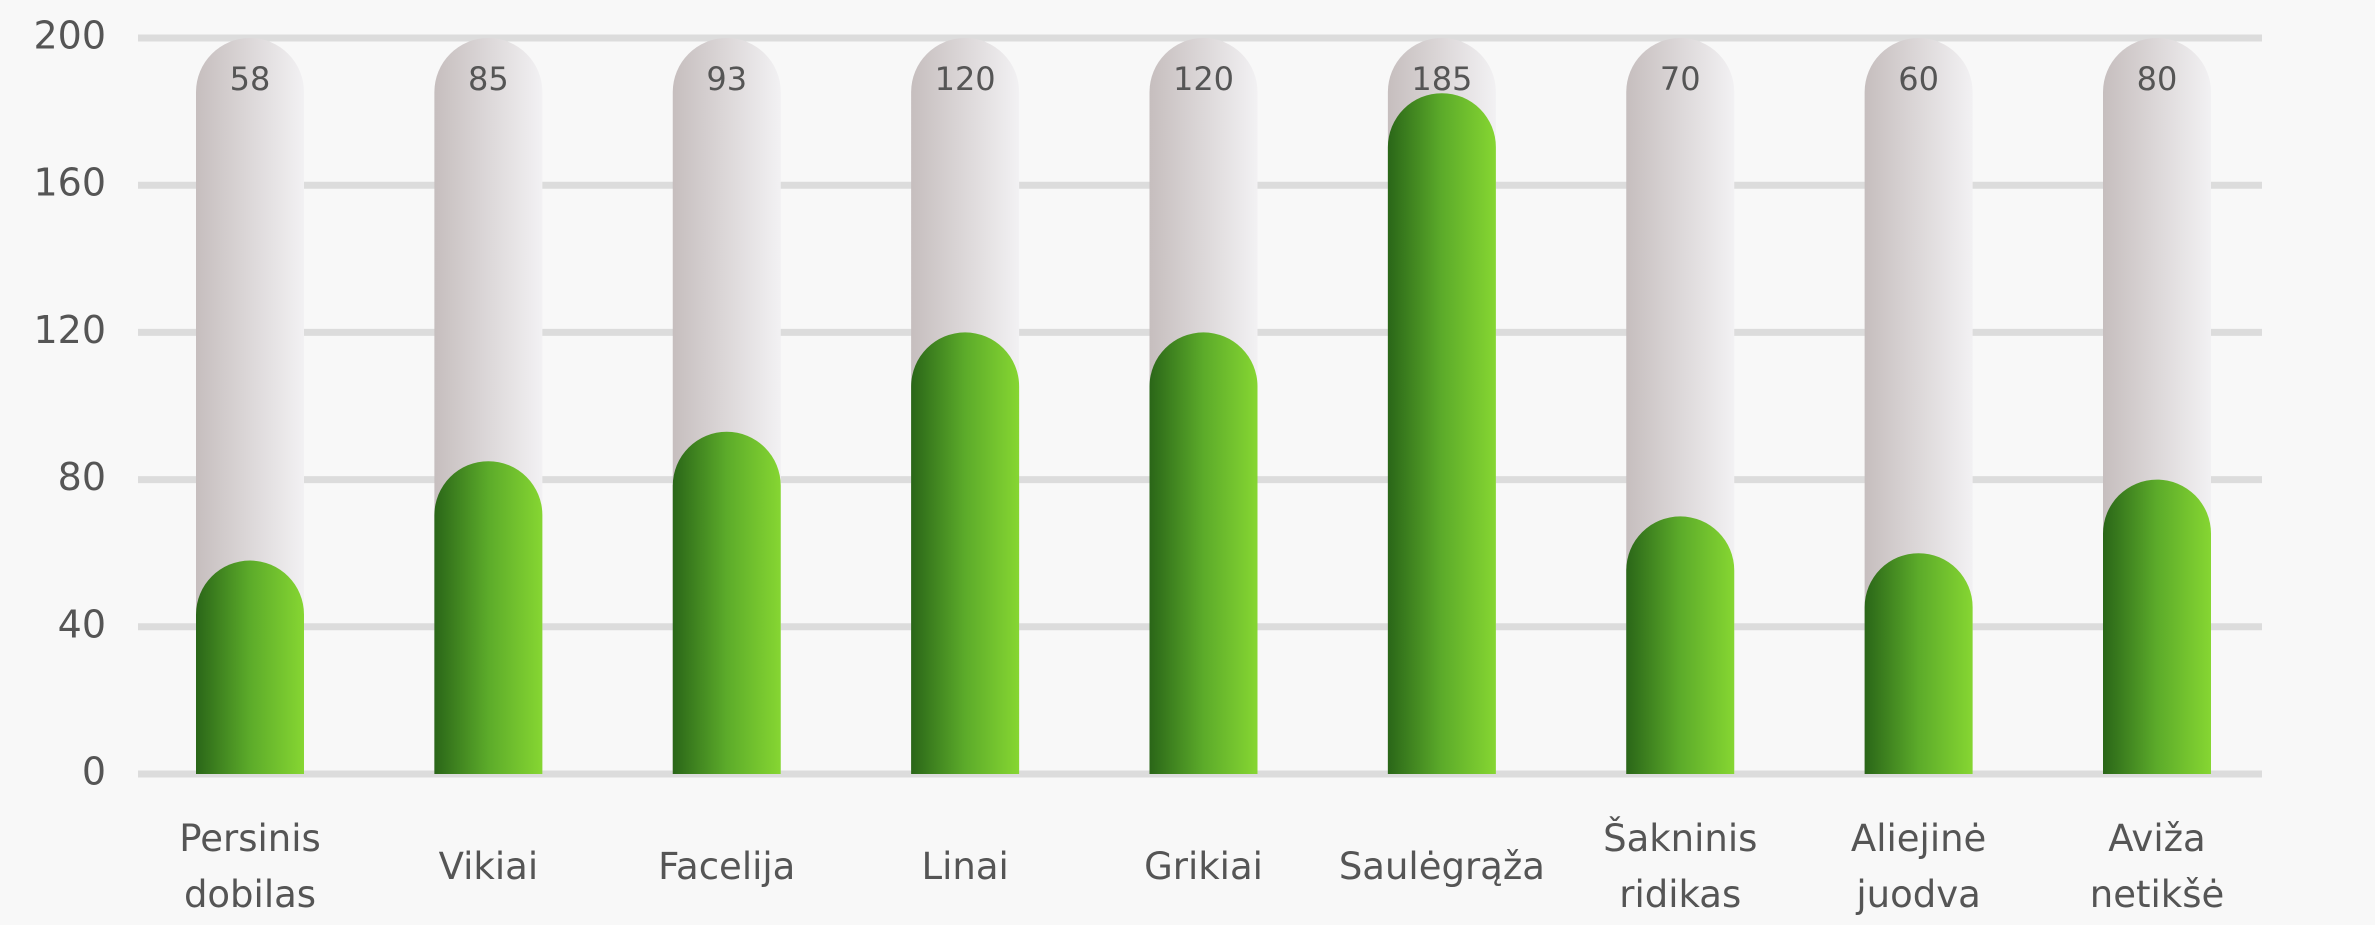  What do you see at coordinates (2157, 79) in the screenshot?
I see `value-label: 80` at bounding box center [2157, 79].